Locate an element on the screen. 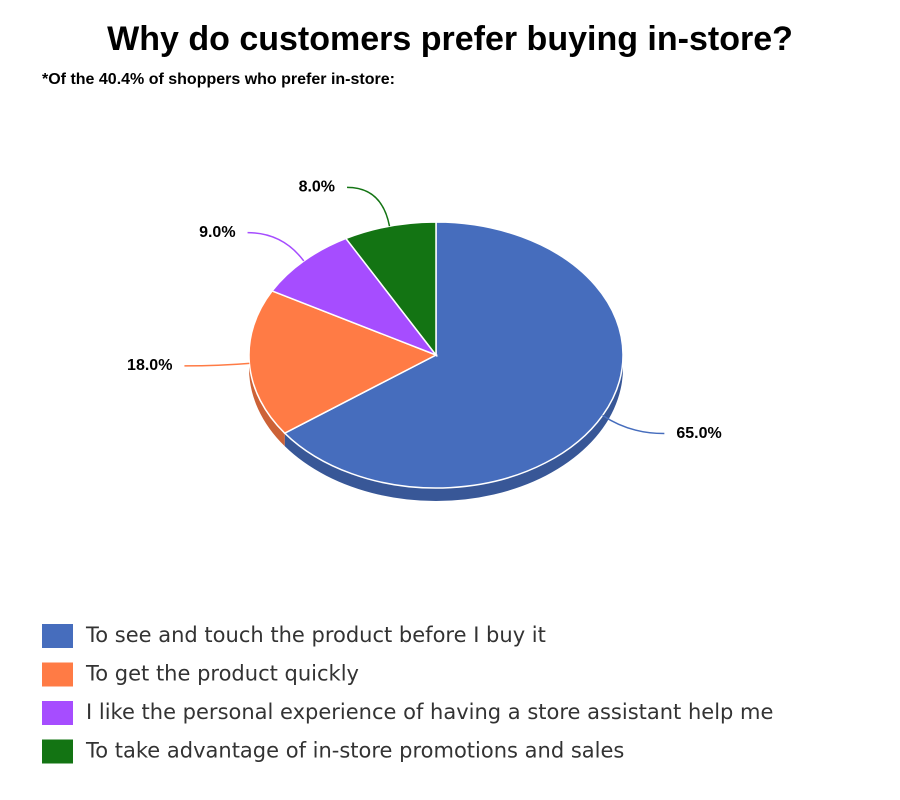 The image size is (900, 800). value-label: 9.0% is located at coordinates (217, 232).